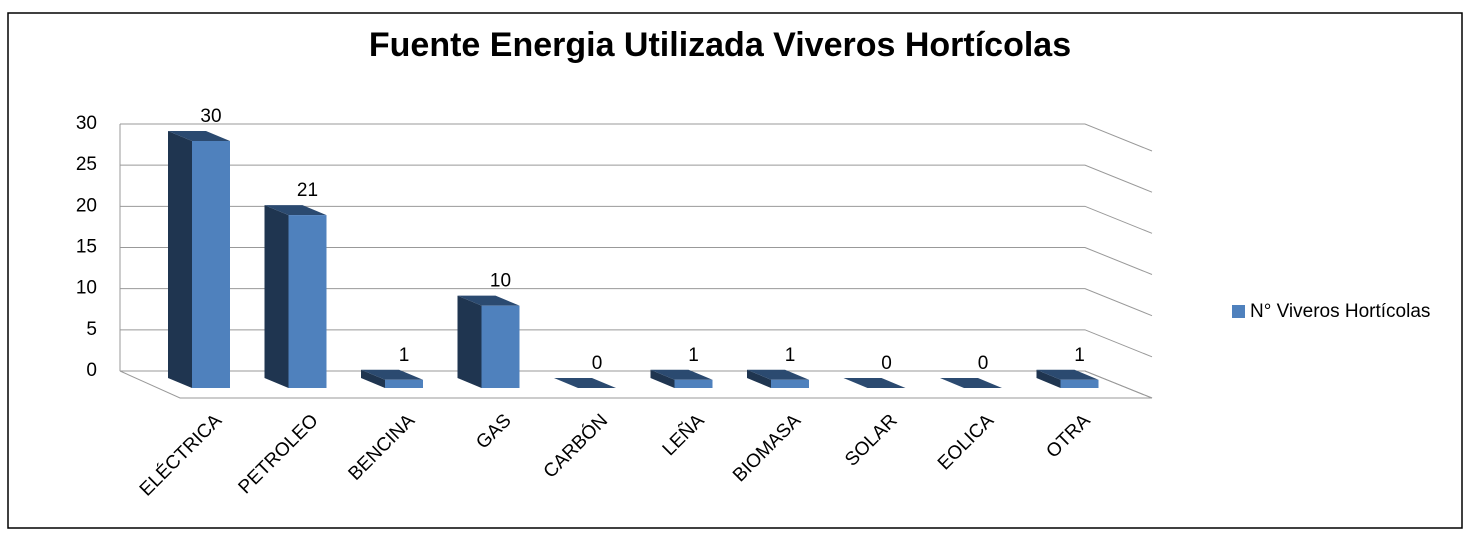 This screenshot has height=534, width=1470. Describe the element at coordinates (1340, 311) in the screenshot. I see `legend-label: N° Viveros Hortícolas` at that location.